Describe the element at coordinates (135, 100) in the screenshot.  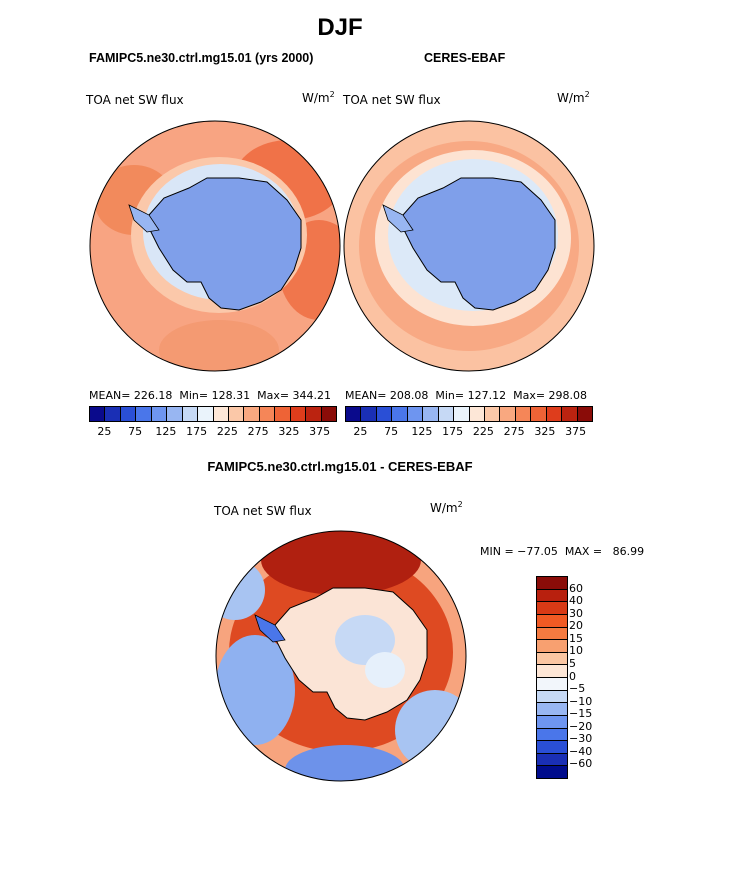
I see `panel-1-variable: TOA net SW flux` at that location.